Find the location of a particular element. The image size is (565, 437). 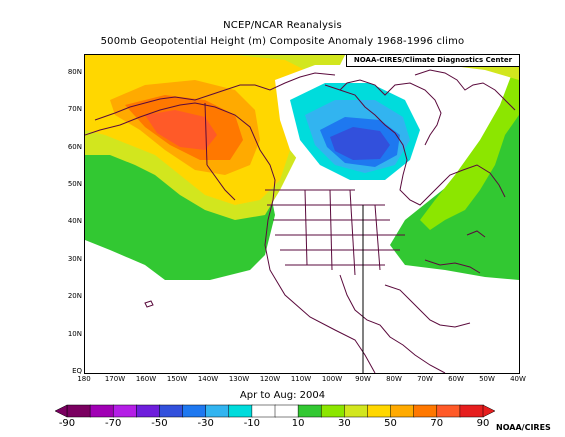

lon-tick-label: 130W is located at coordinates (239, 379).